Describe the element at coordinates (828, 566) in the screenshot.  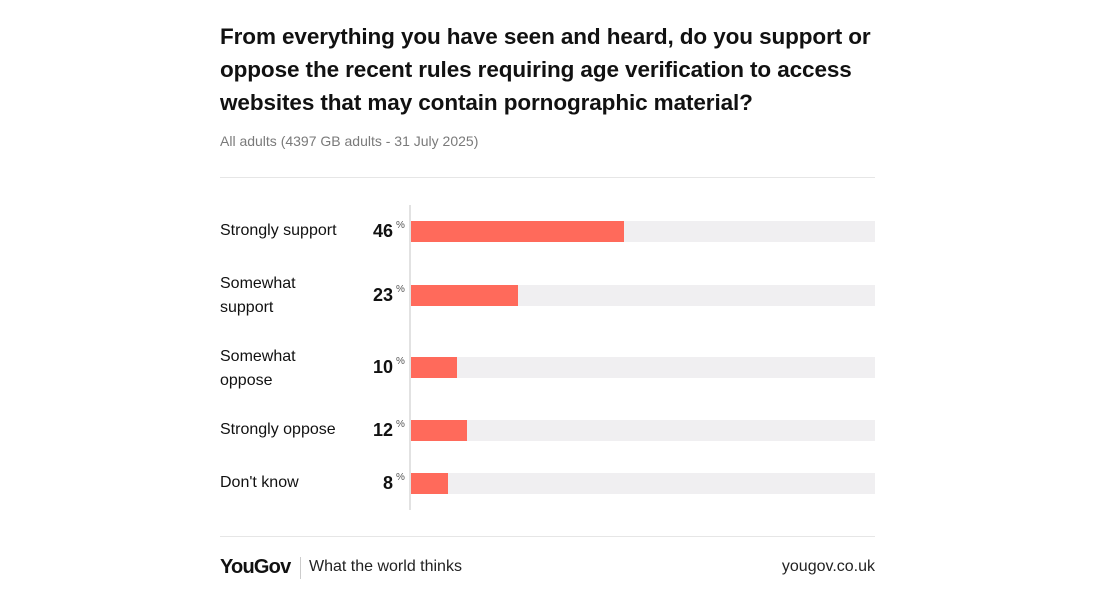
I see `footer-url-link: yougov.co.uk` at that location.